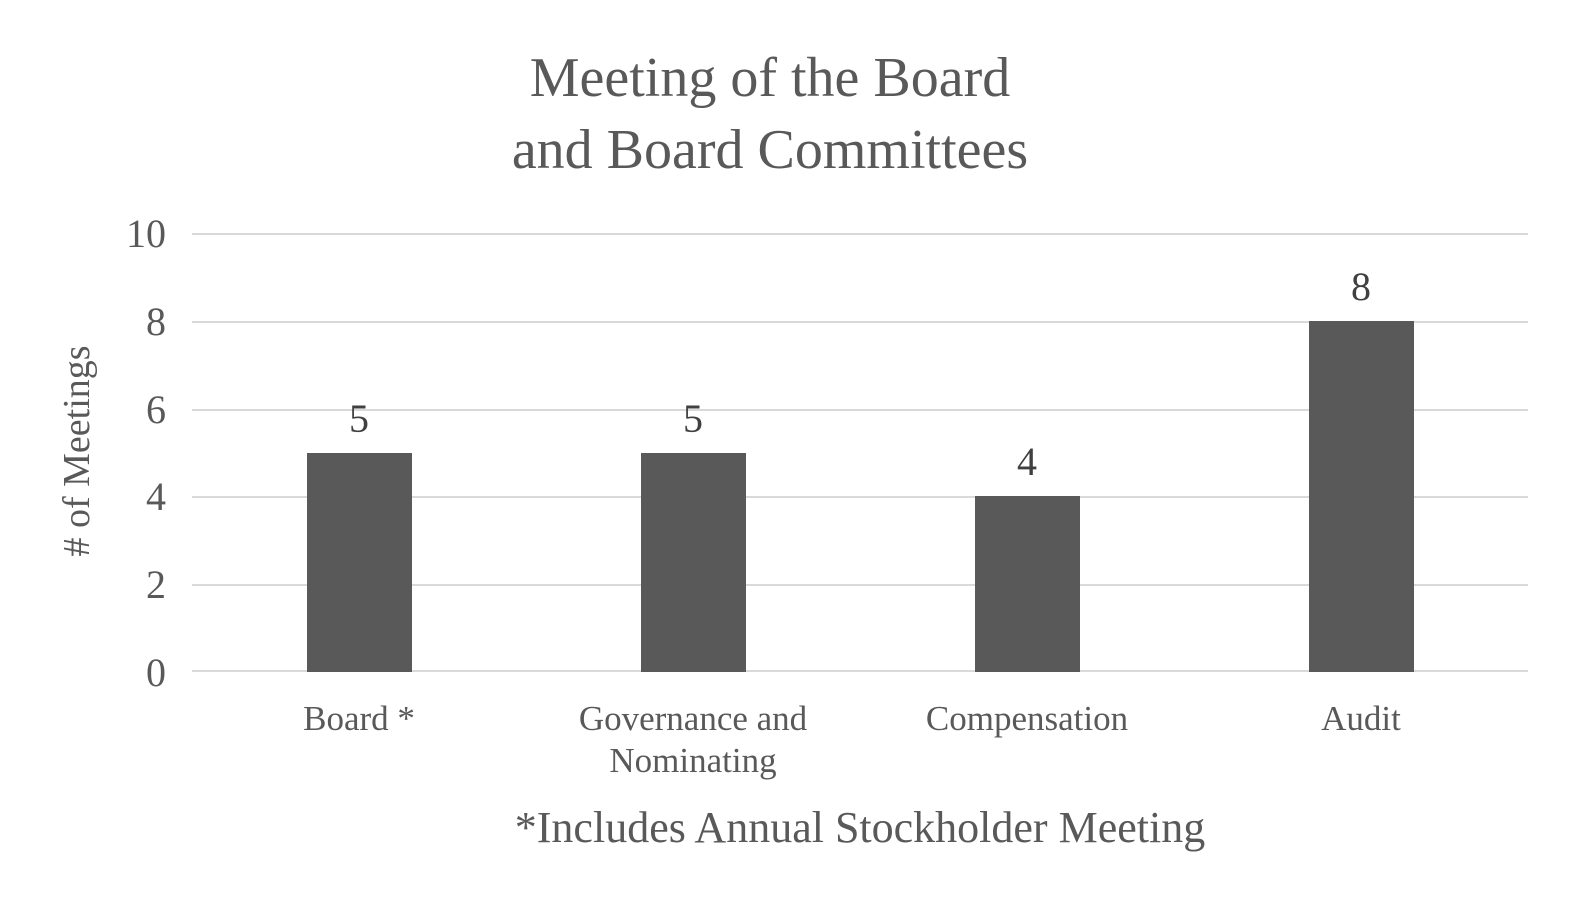 The width and height of the screenshot is (1575, 913). I want to click on x-tick-label-audit: Audit, so click(1361, 718).